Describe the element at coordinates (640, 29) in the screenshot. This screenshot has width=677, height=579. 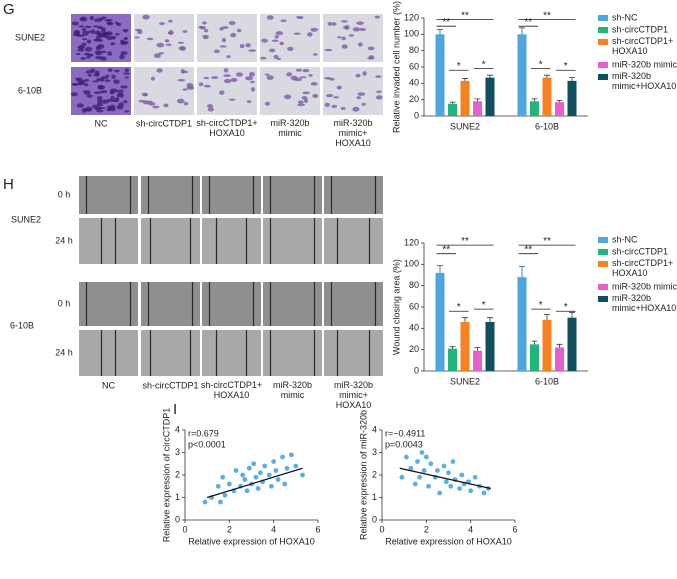
I see `legend-label: sh-circCTDP1` at that location.